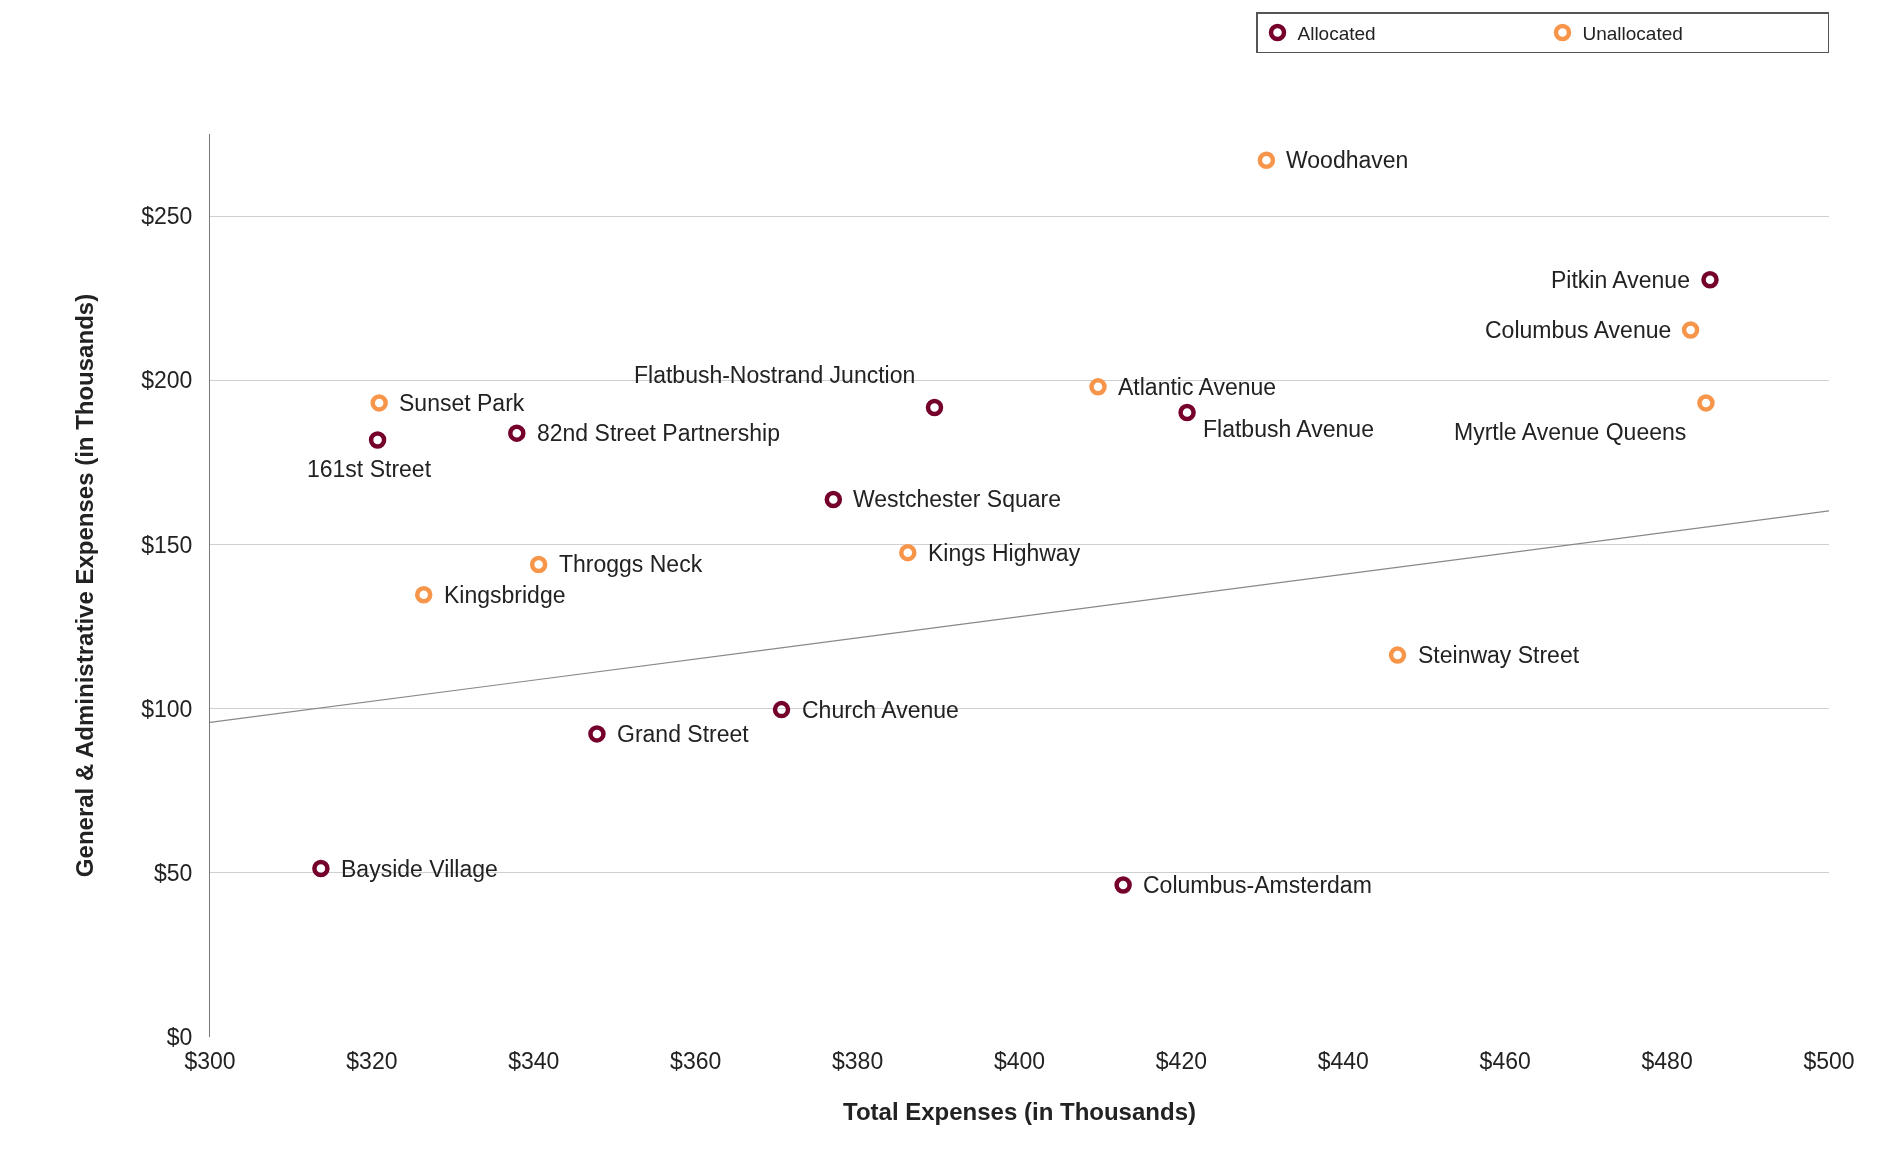 The width and height of the screenshot is (1885, 1157). What do you see at coordinates (1343, 1061) in the screenshot?
I see `x-tick-label: $440` at bounding box center [1343, 1061].